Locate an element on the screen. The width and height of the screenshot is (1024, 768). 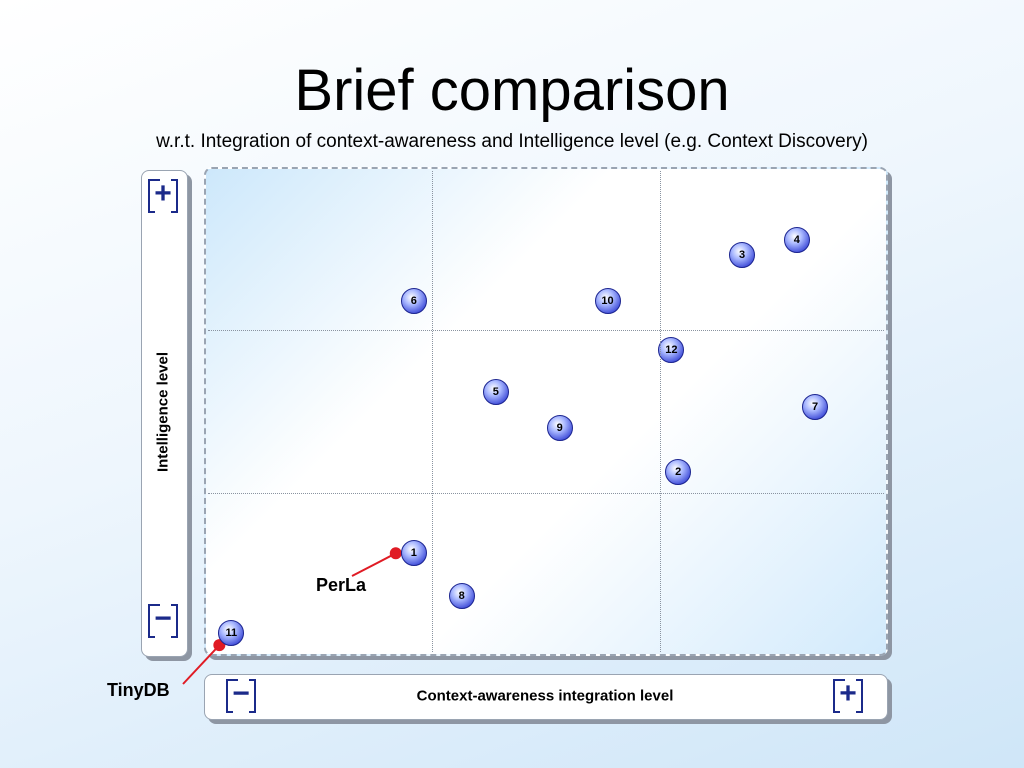
x-axis-title: Context-awareness integration level is located at coordinates (545, 696).